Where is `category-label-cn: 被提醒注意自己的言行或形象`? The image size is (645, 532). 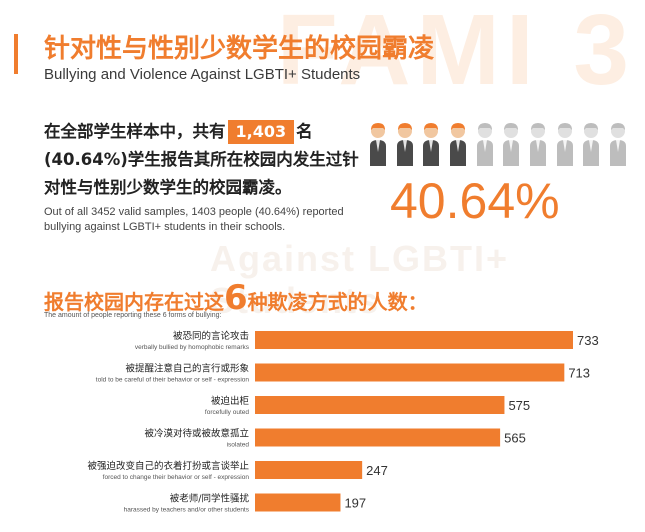 category-label-cn: 被提醒注意自己的言行或形象 is located at coordinates (187, 369).